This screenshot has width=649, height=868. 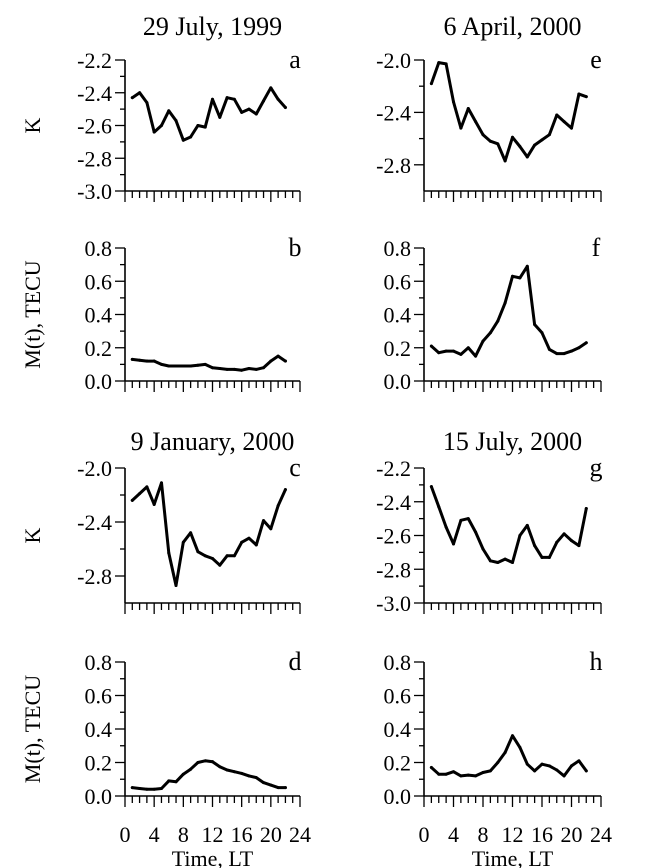 What do you see at coordinates (154, 834) in the screenshot?
I see `x-tick-label-d: 4` at bounding box center [154, 834].